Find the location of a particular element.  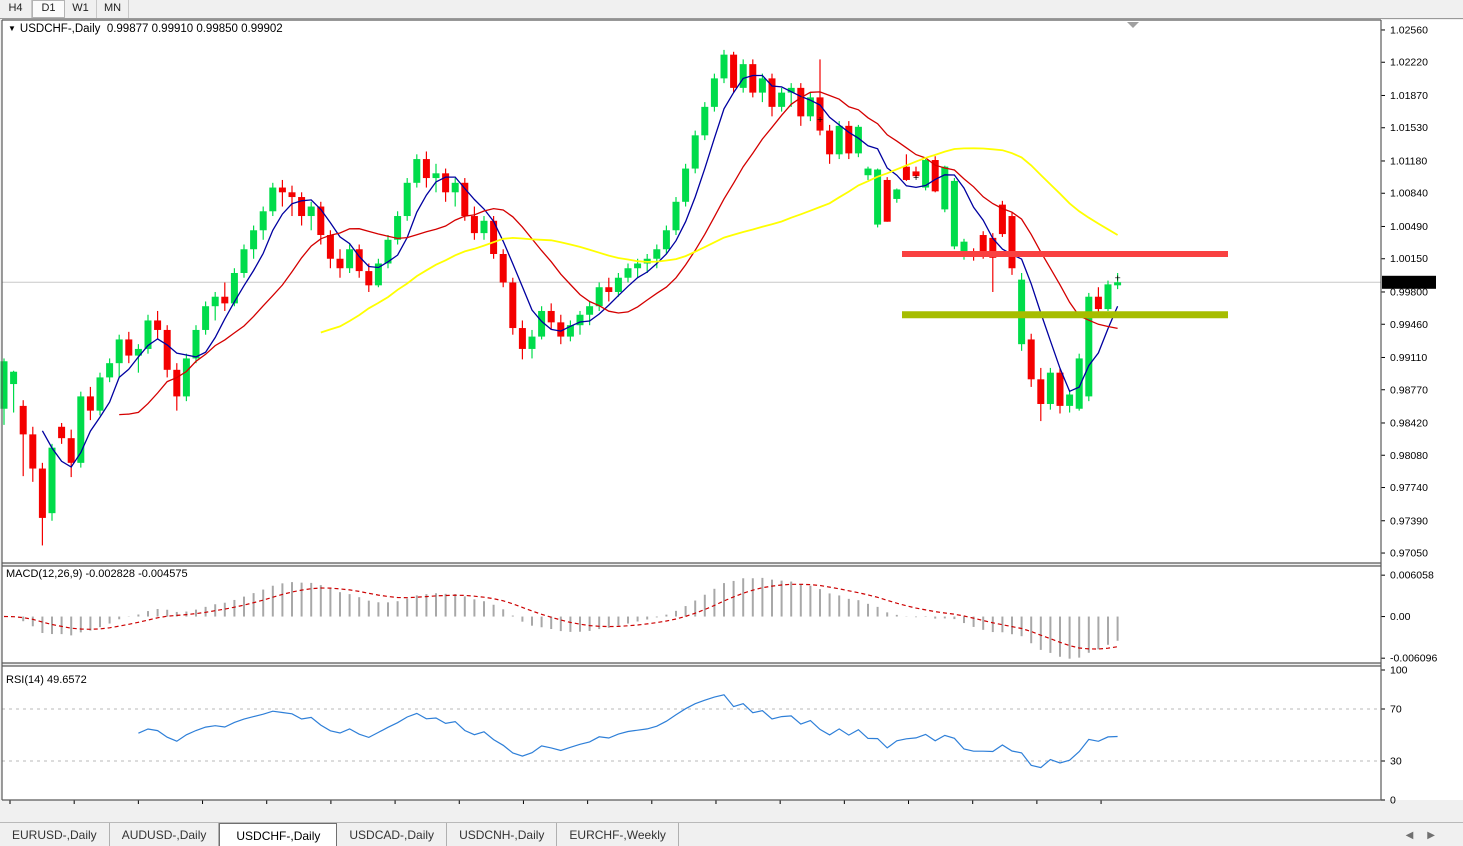

timeframe-button-h4: H4 is located at coordinates (16, 9).